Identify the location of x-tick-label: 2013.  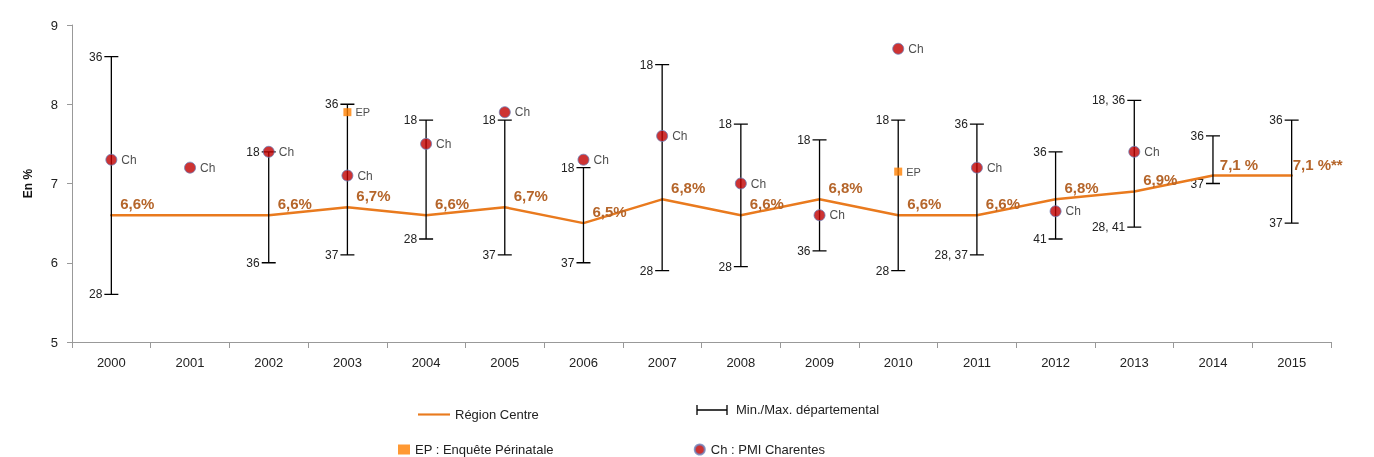
(1134, 362).